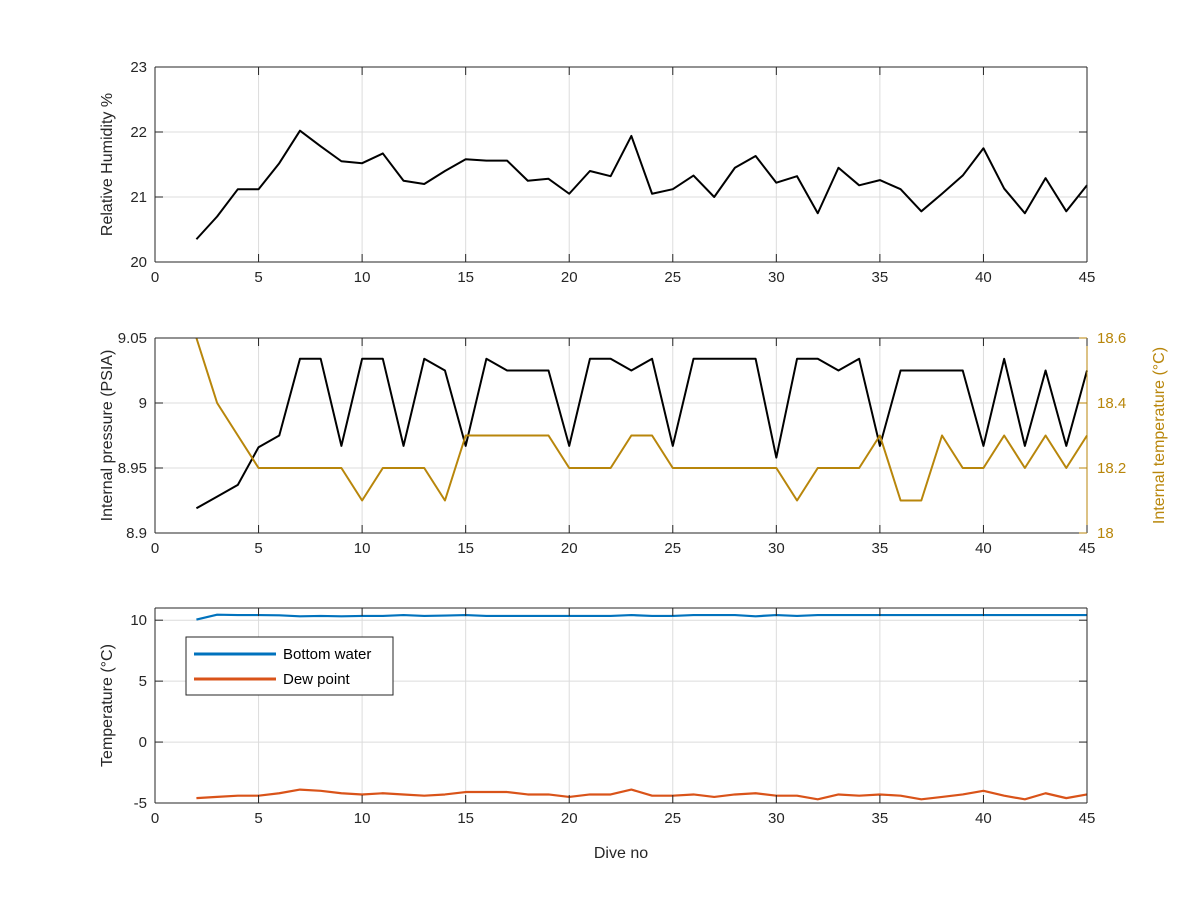 The width and height of the screenshot is (1200, 900). I want to click on y-tick-label: 21, so click(138, 197).